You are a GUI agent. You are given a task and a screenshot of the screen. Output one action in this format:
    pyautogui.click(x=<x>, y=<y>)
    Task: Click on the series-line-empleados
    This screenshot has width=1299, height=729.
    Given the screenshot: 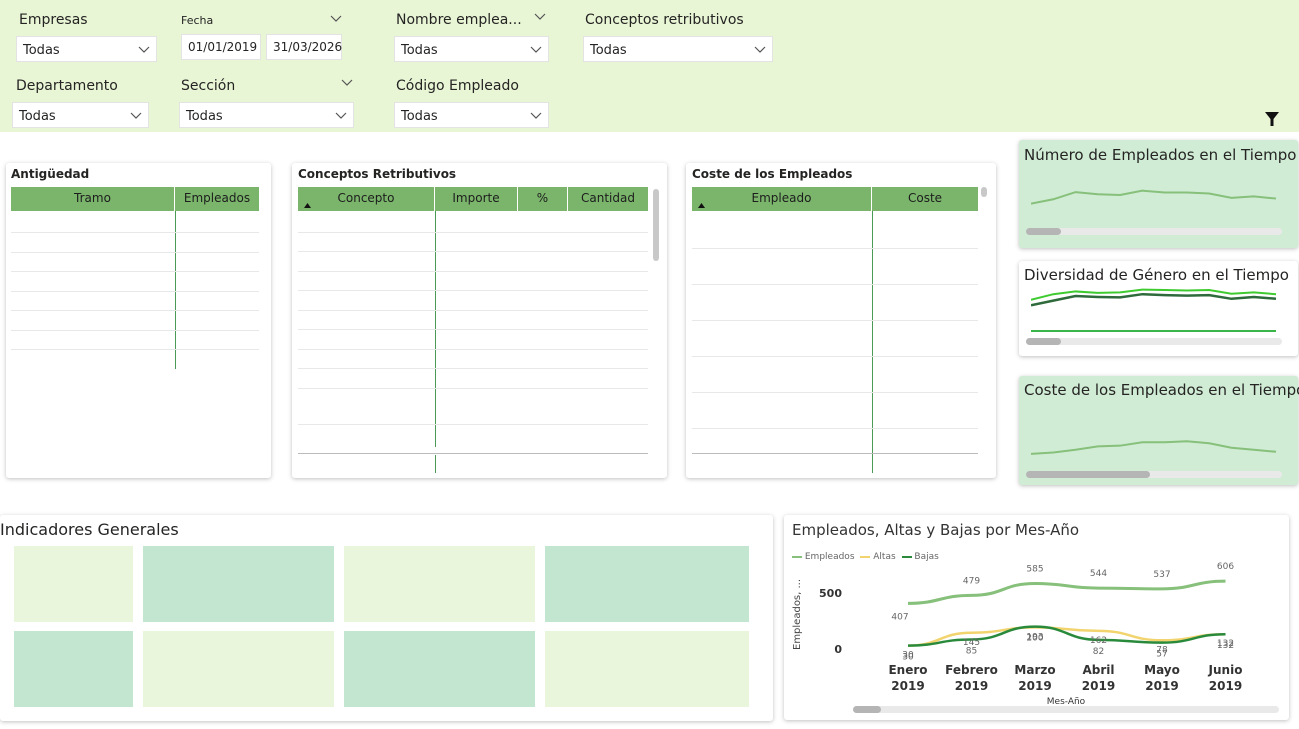 What is the action you would take?
    pyautogui.click(x=1066, y=592)
    